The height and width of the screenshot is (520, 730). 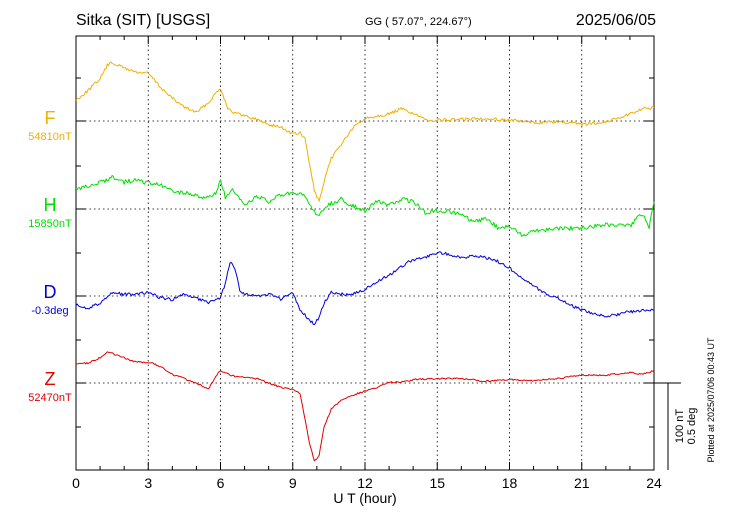 I want to click on x-tick-label: 24, so click(x=654, y=483).